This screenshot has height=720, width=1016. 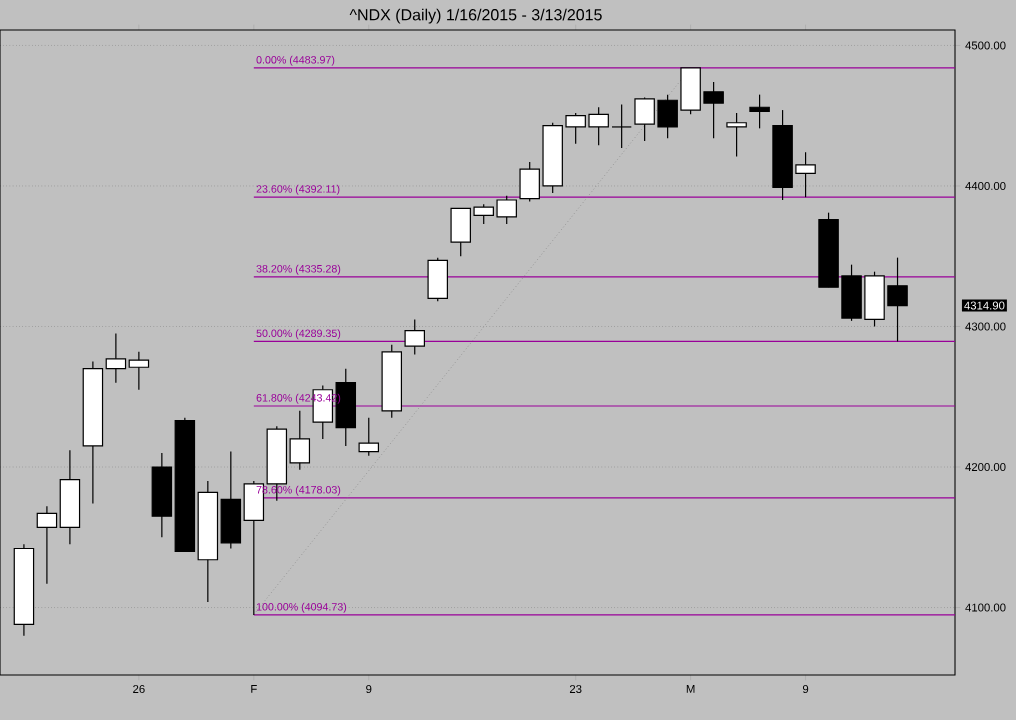 I want to click on y-tick-label: 4400.00, so click(x=985, y=185).